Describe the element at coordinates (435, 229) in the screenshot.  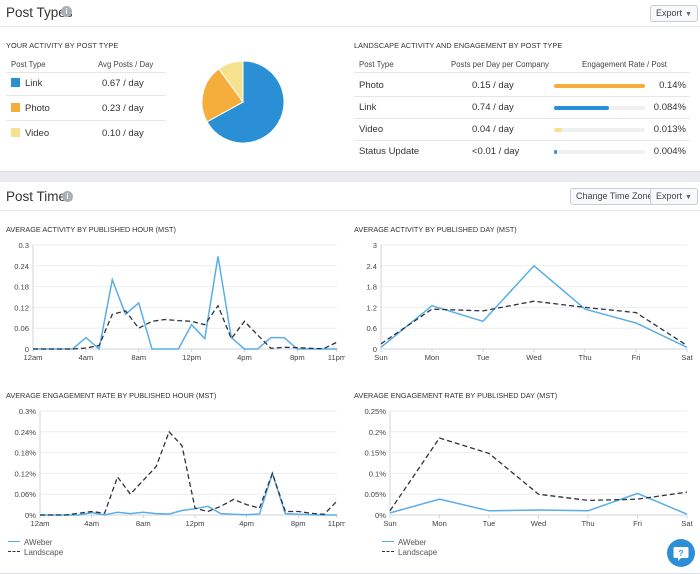
I see `chart-title: AVERAGE ACTIVITY BY PUBLISHED DAY (MST)` at that location.